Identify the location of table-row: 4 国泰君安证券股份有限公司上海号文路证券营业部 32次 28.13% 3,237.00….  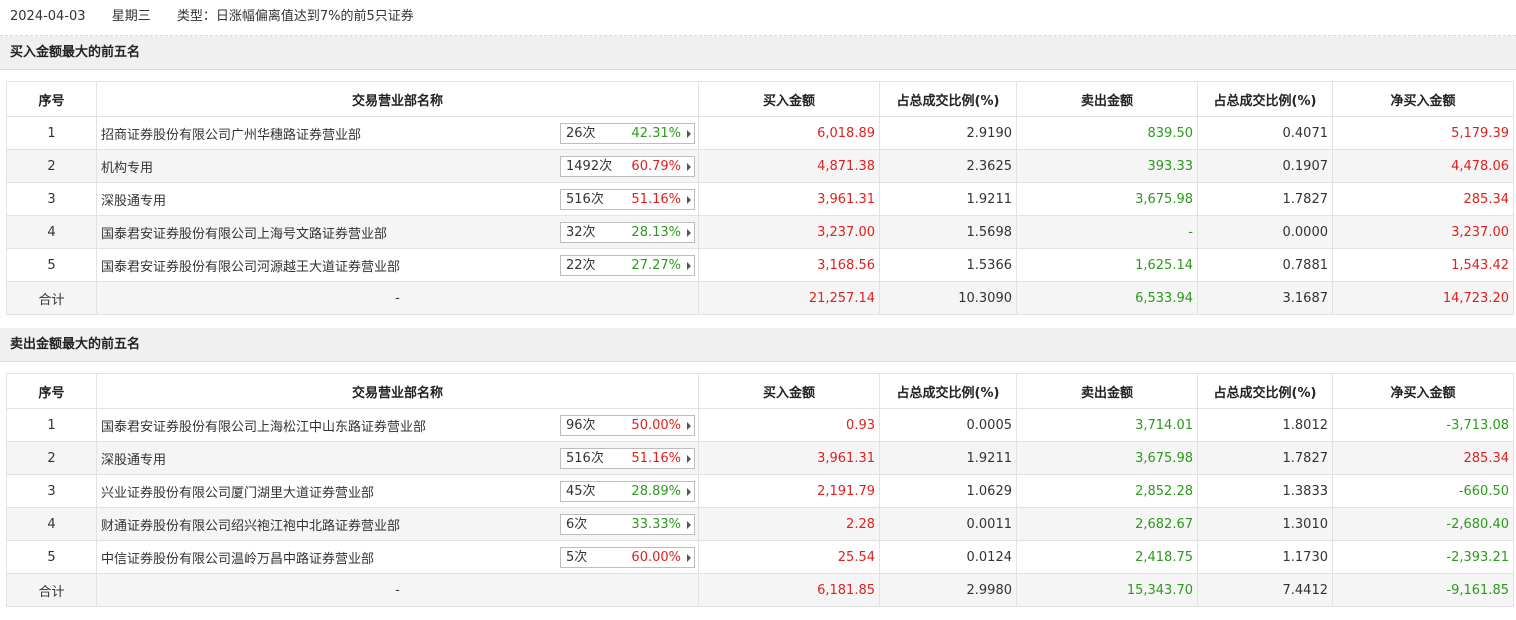
(760, 232).